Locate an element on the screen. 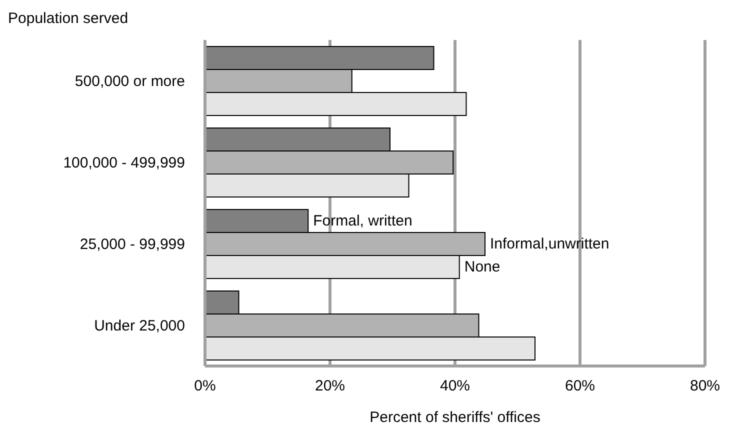 Image resolution: width=736 pixels, height=432 pixels. x-tick-label: 20% is located at coordinates (330, 386).